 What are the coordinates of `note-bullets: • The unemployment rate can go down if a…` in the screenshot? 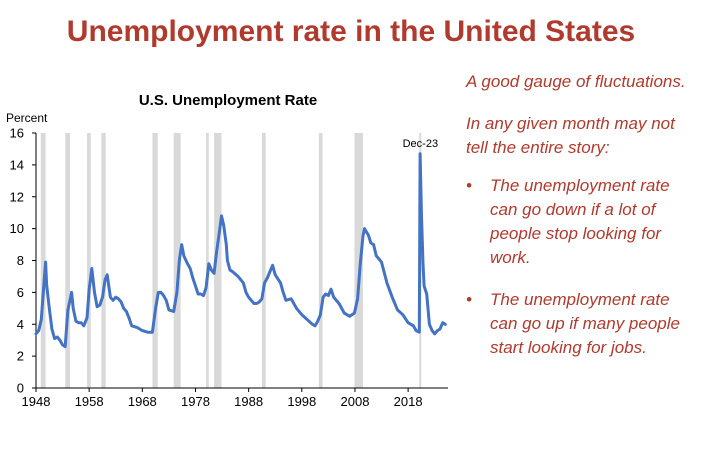 It's located at (583, 267).